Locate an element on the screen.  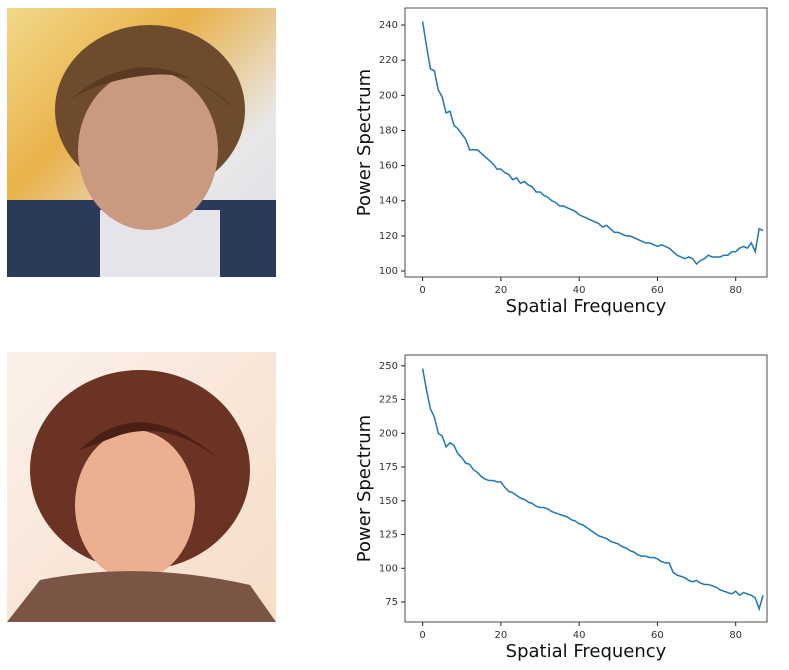
y-tick-label: 75 is located at coordinates (391, 602).